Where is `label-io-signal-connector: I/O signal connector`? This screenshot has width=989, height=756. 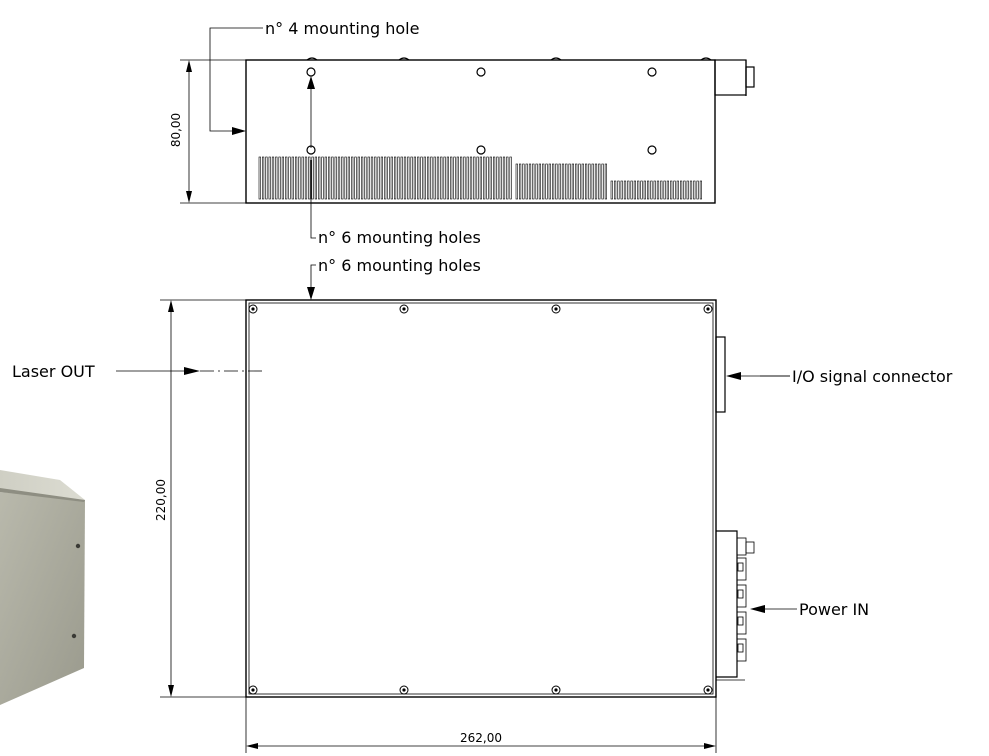 label-io-signal-connector: I/O signal connector is located at coordinates (872, 376).